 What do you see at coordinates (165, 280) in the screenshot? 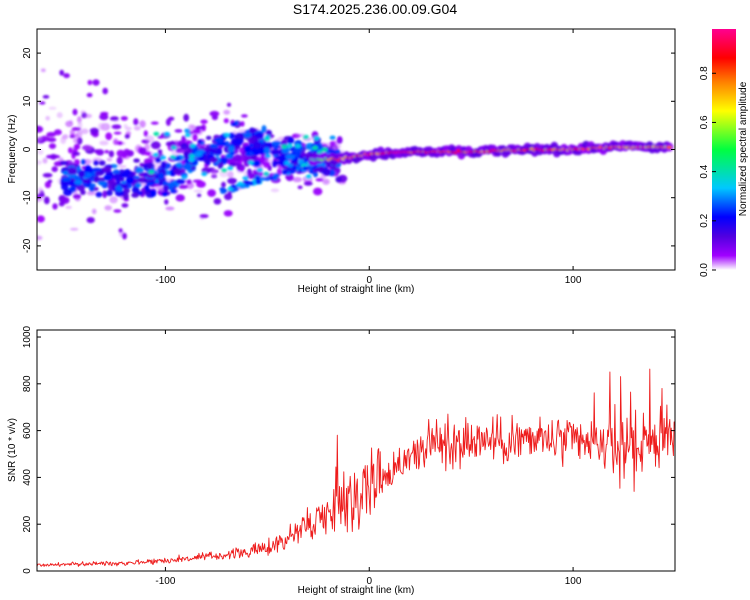
I see `spectrogram-xtick-label: -100` at bounding box center [165, 280].